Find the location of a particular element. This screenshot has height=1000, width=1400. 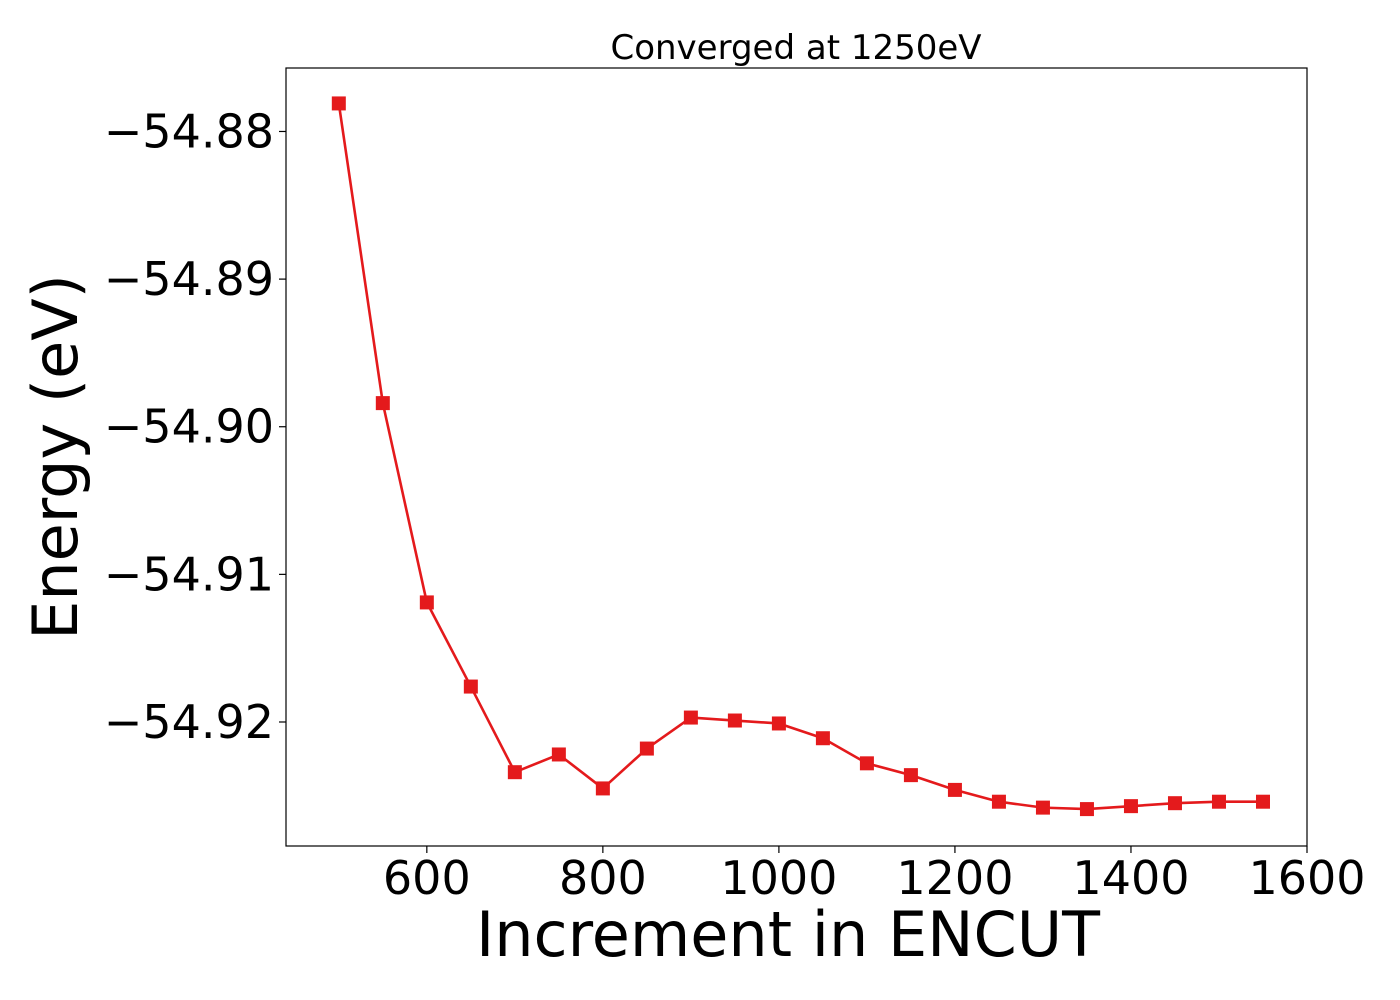

y-tick-label: −54.90 is located at coordinates (189, 427).